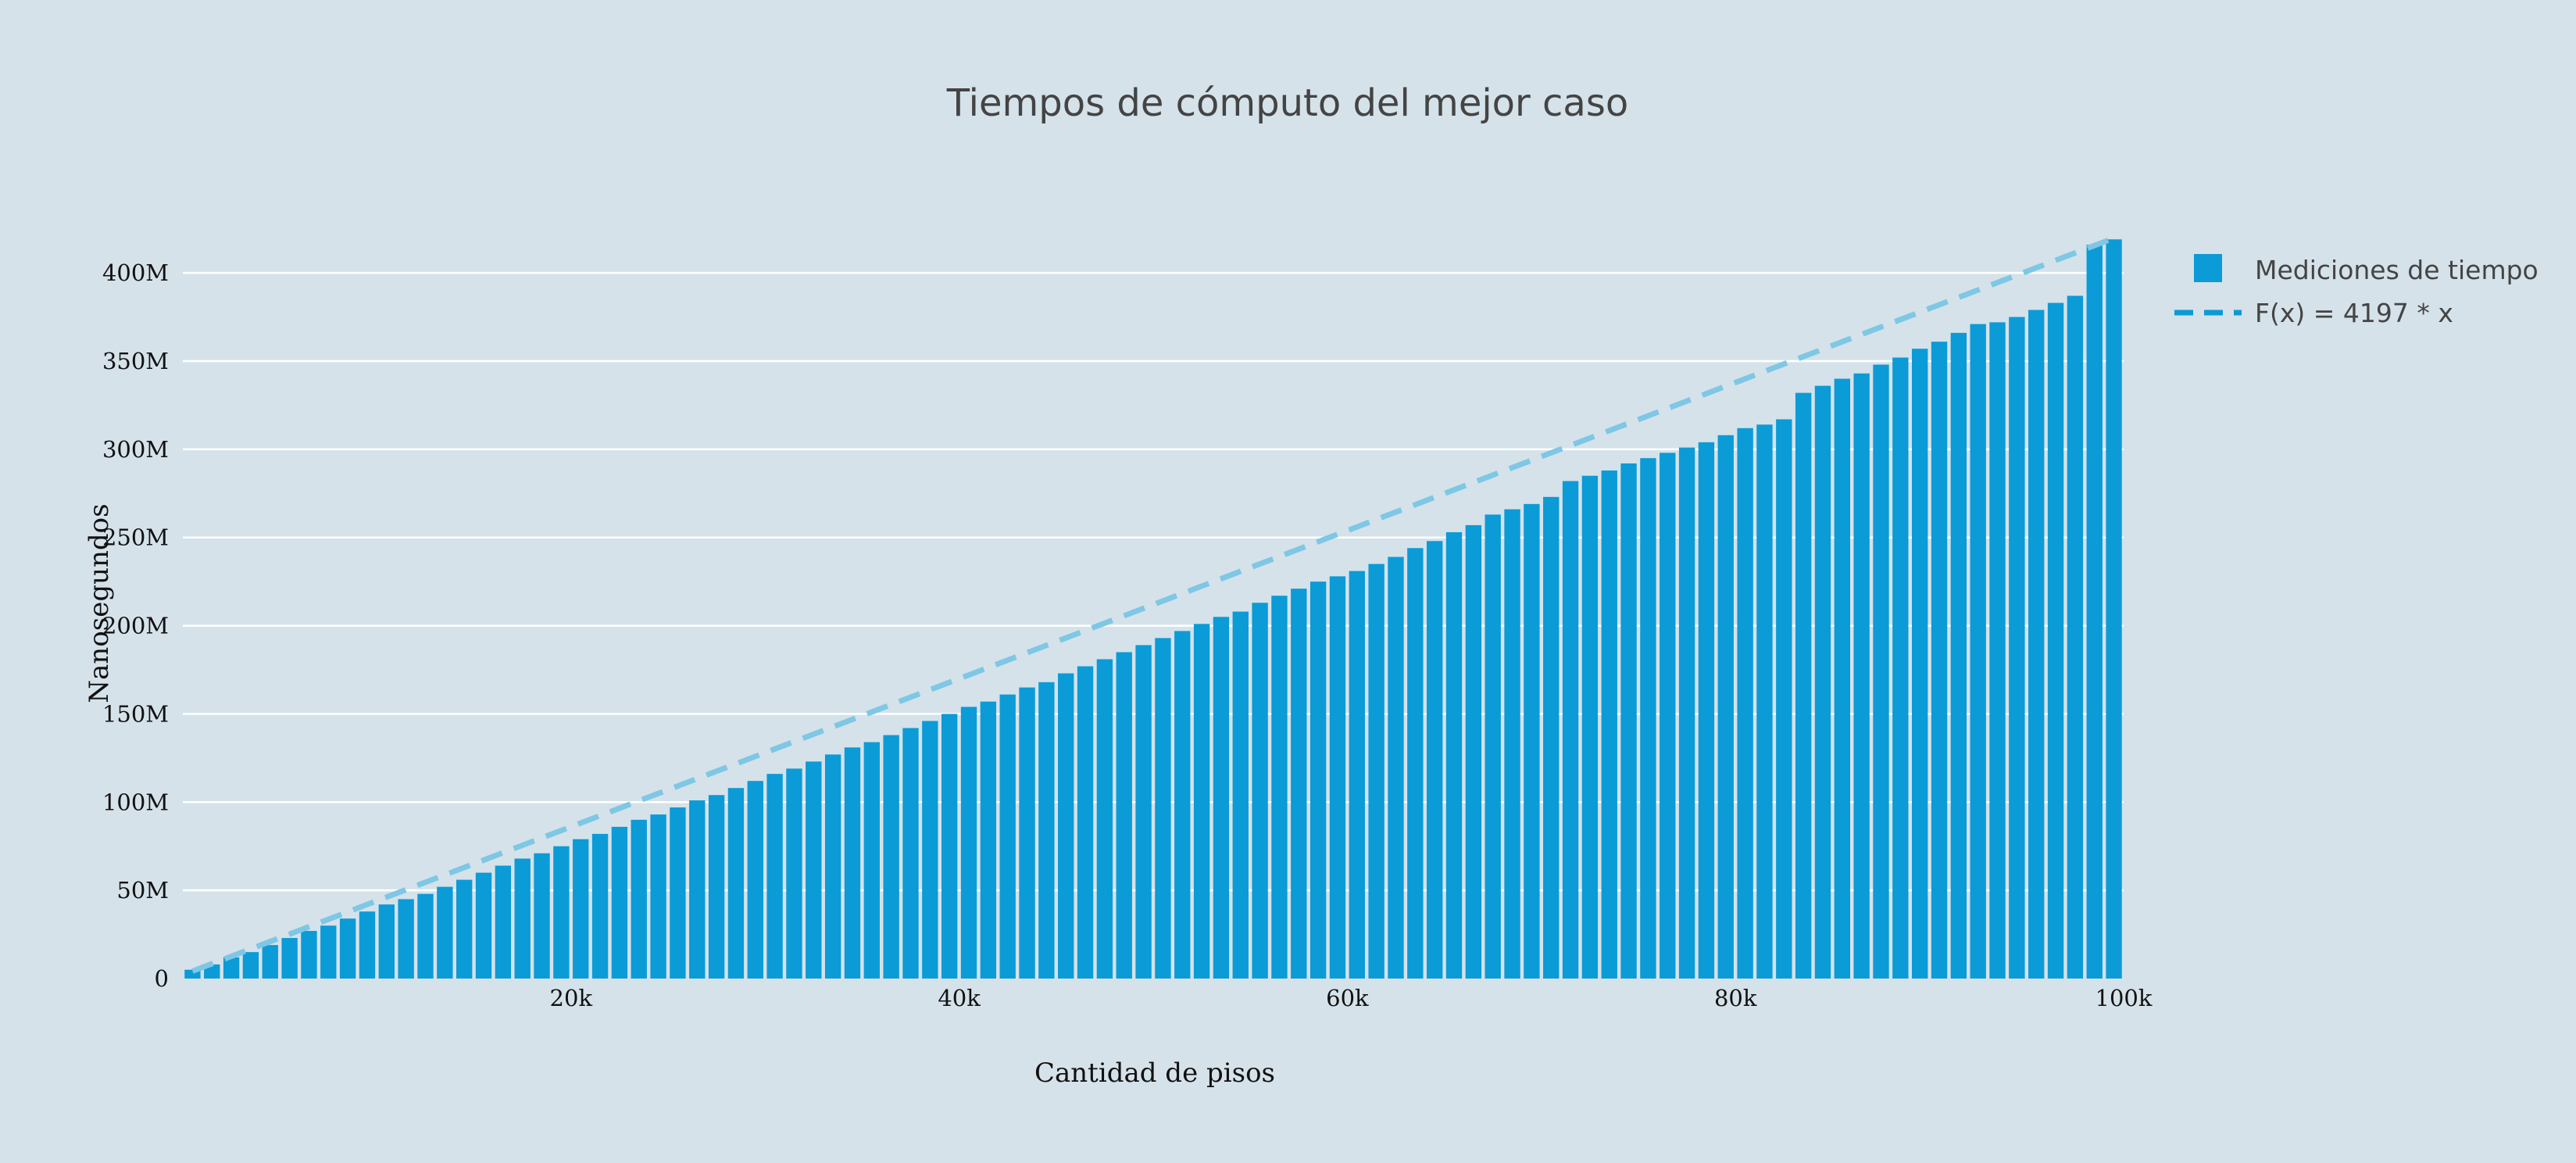  I want to click on legend-item-line: F(x) = 4197 * x, so click(2314, 313).